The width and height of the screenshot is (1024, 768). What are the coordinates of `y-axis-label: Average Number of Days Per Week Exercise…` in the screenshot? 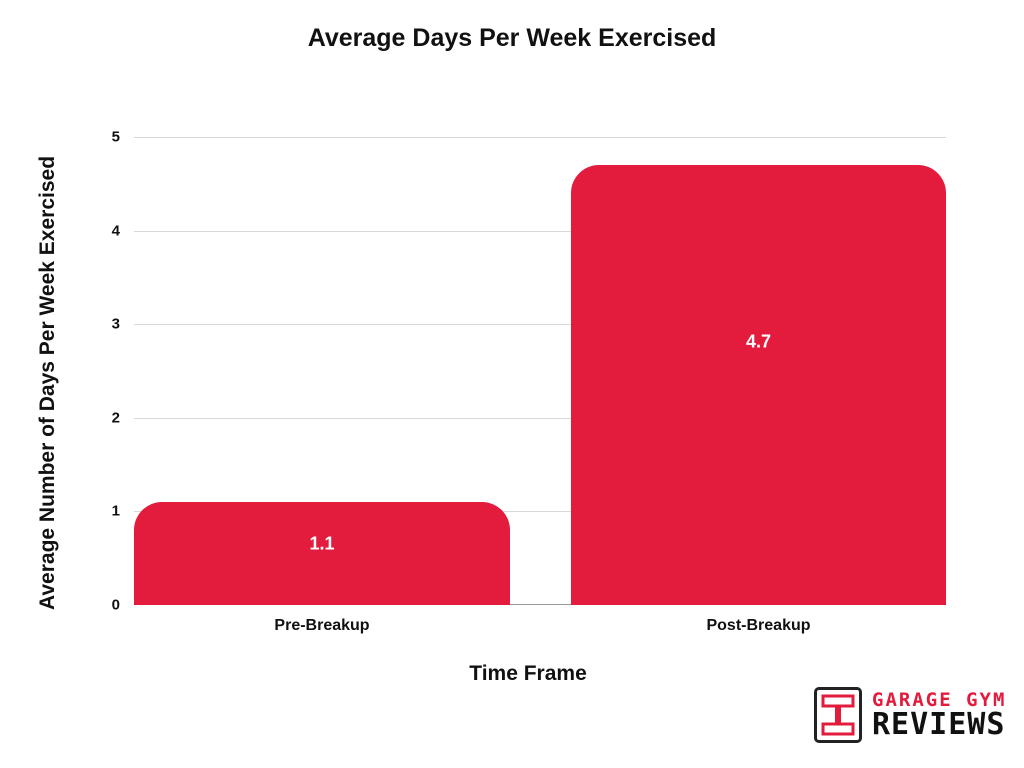 It's located at (47, 383).